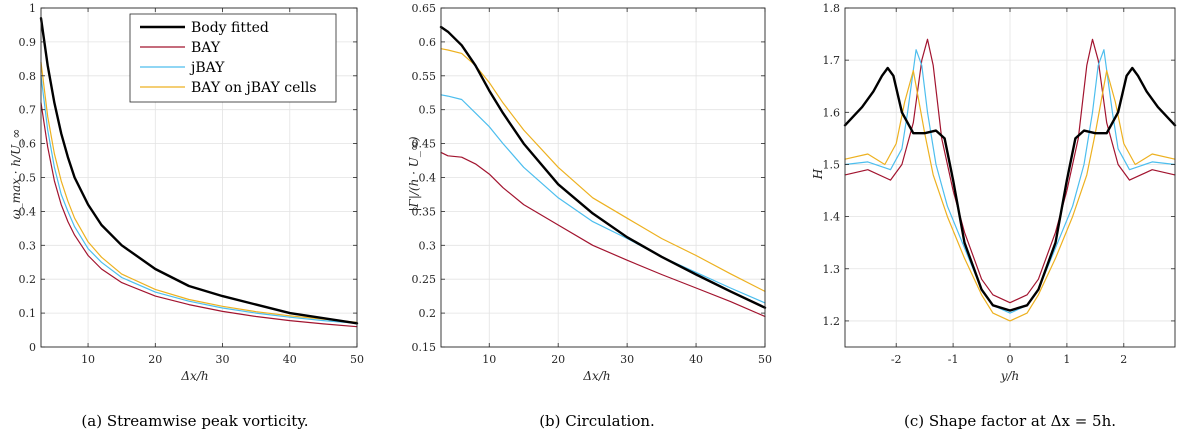 The width and height of the screenshot is (1181, 441). What do you see at coordinates (596, 376) in the screenshot?
I see `chart-b-xlabel: Δx/h` at bounding box center [596, 376].